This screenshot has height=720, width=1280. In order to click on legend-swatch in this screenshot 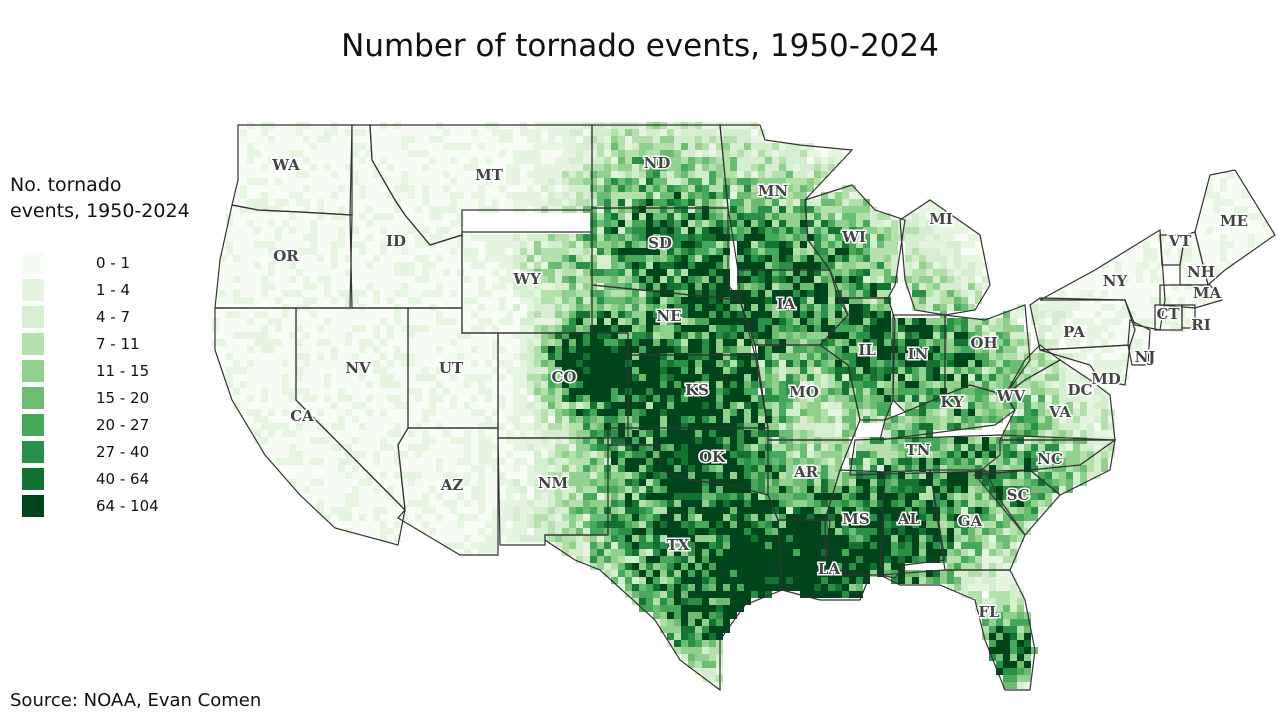, I will do `click(33, 262)`.